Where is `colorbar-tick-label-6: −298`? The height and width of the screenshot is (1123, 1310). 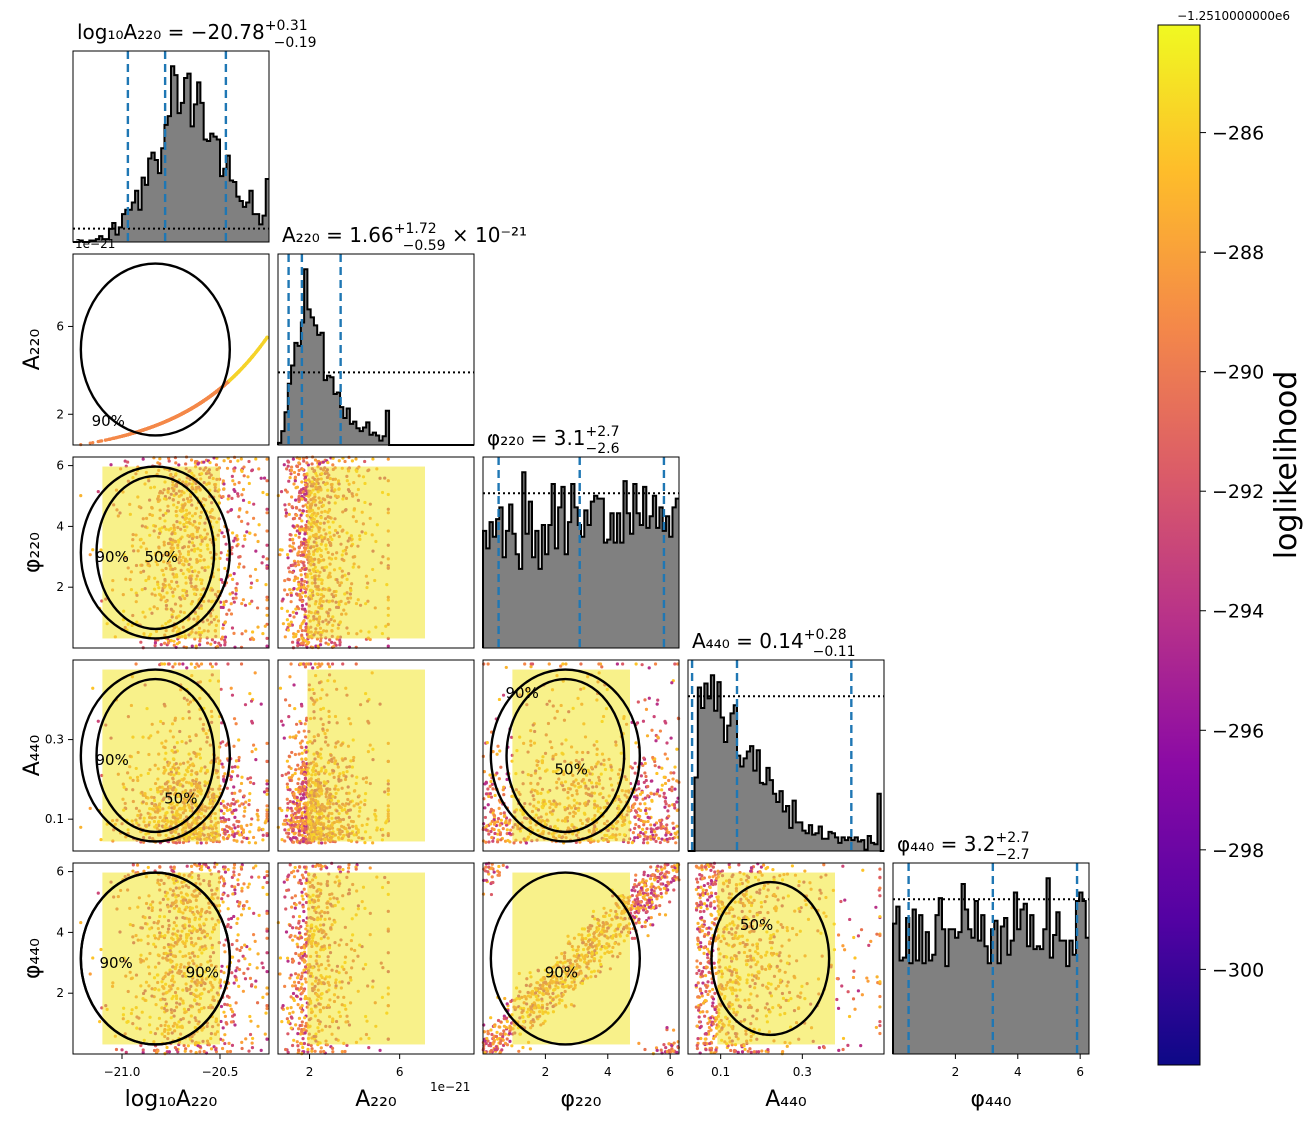 colorbar-tick-label-6: −298 is located at coordinates (1238, 851).